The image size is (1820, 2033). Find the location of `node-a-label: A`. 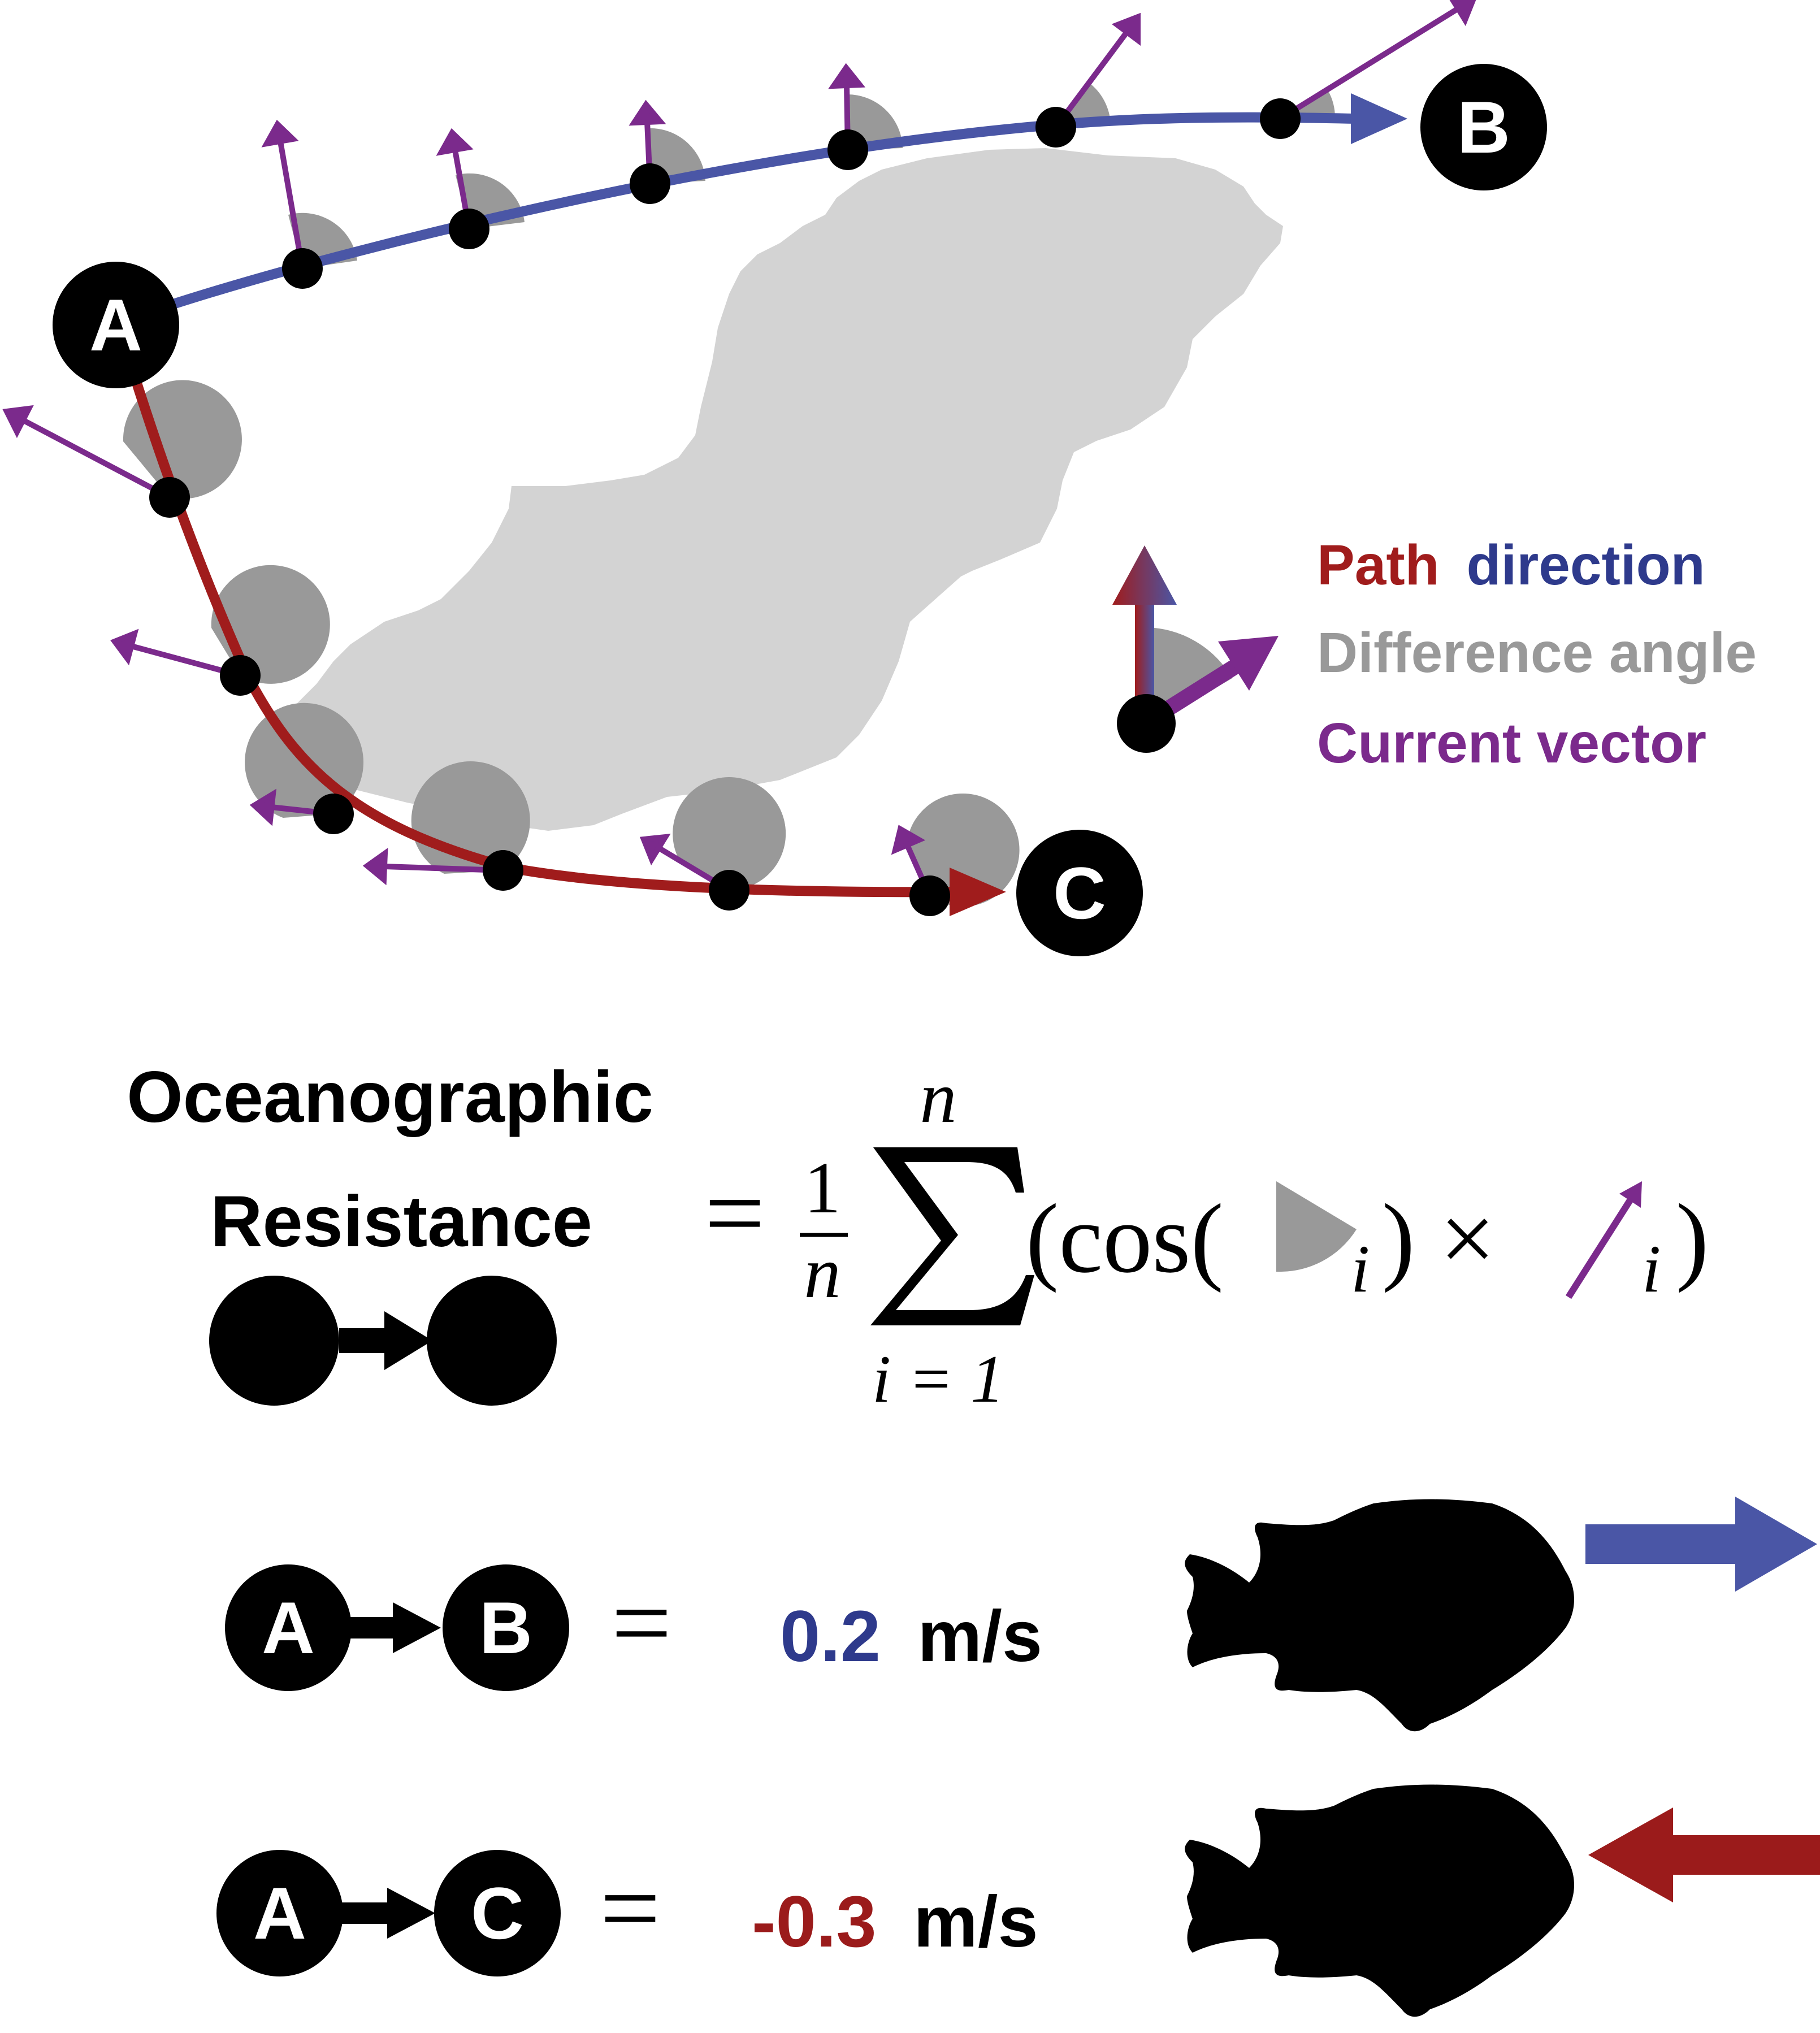

node-a-label: A is located at coordinates (115, 325).